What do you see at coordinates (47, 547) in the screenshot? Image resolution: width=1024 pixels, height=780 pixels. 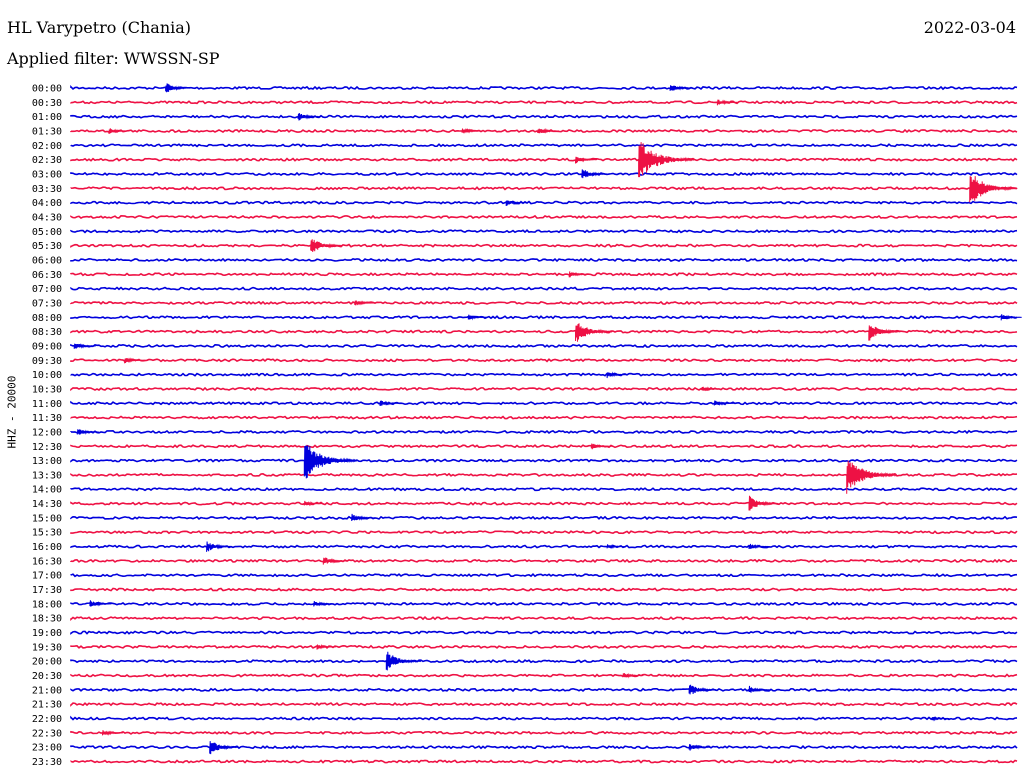 I see `row-time-label: 16:00` at bounding box center [47, 547].